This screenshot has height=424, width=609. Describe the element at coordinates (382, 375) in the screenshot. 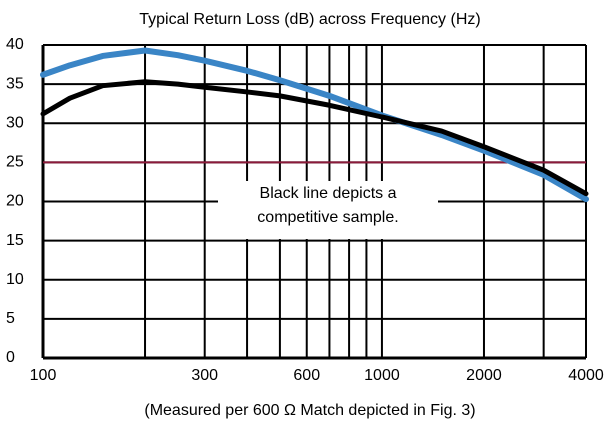

I see `x-tick-label: 1000` at that location.